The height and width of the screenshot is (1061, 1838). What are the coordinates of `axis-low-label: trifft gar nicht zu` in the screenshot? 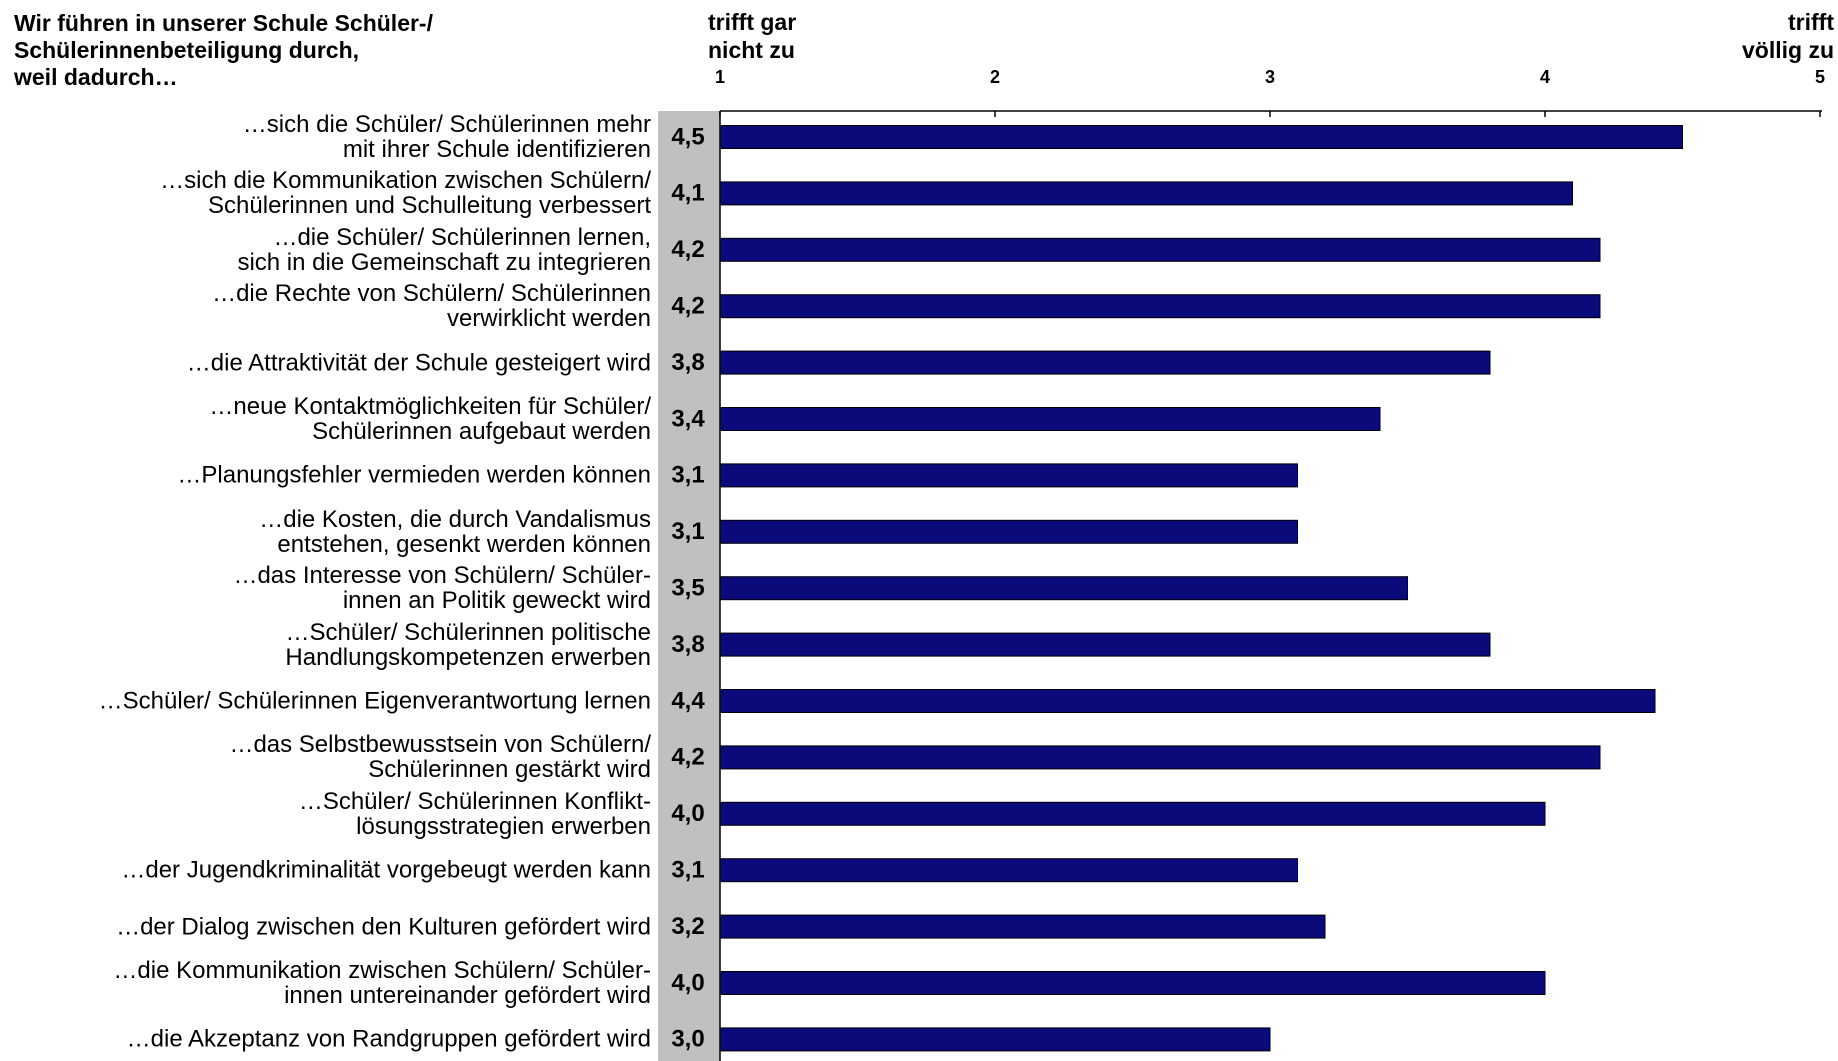 It's located at (752, 36).